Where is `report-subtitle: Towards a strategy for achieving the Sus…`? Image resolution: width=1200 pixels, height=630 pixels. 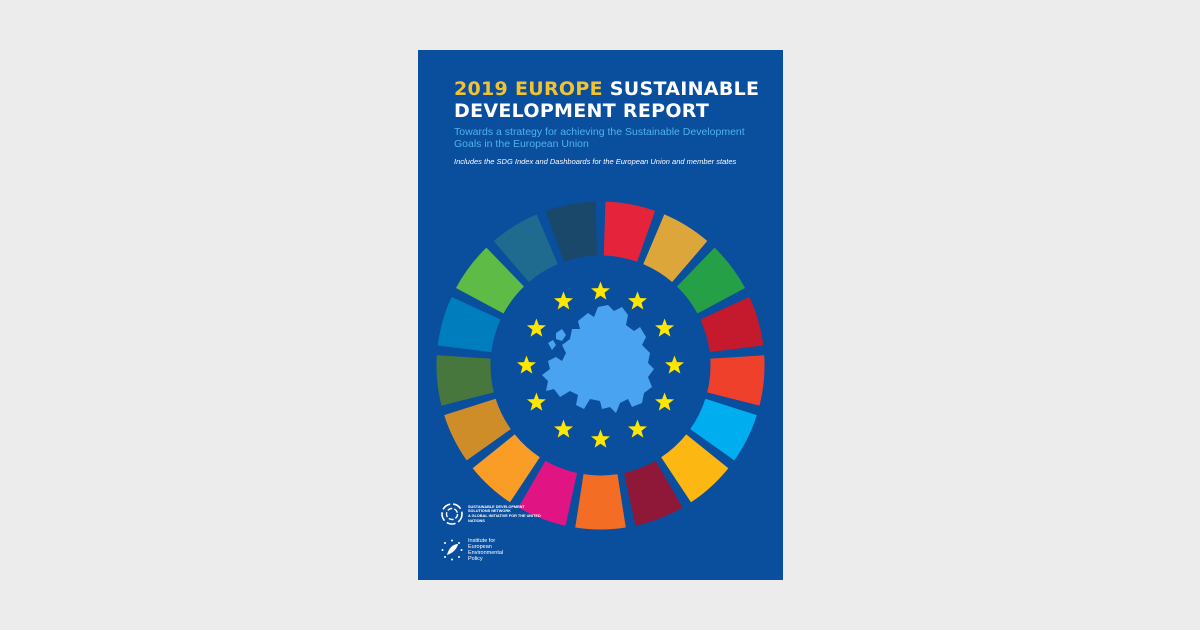 report-subtitle: Towards a strategy for achieving the Sus… is located at coordinates (599, 138).